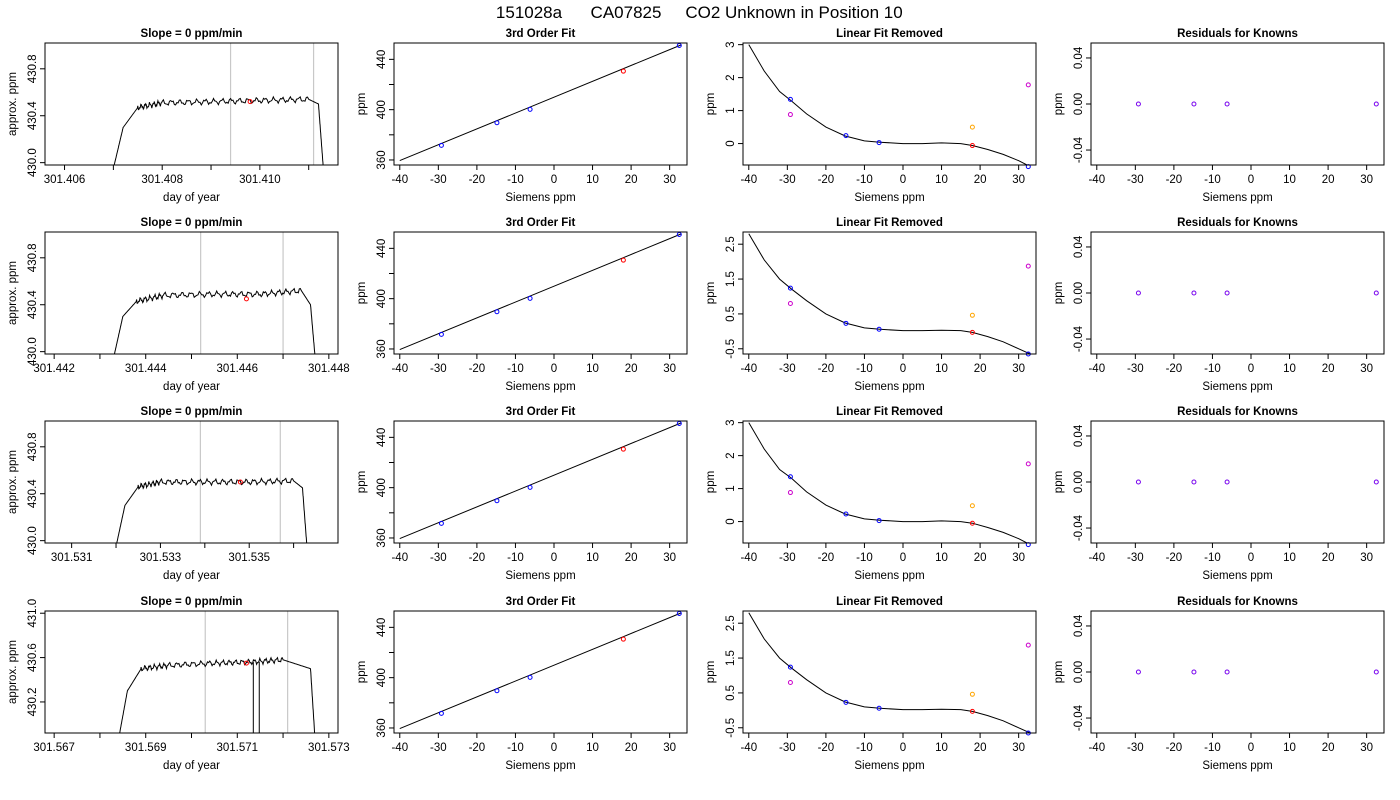 The width and height of the screenshot is (1400, 800). What do you see at coordinates (1079, 338) in the screenshot?
I see `y-tick-label: -0.04` at bounding box center [1079, 338].